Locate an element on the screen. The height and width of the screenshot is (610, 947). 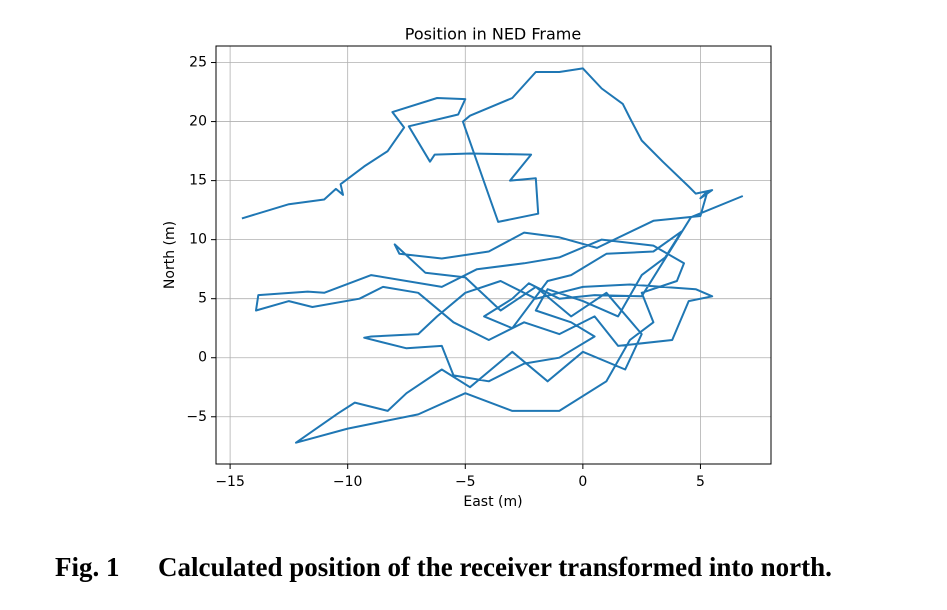
y-tick-label: 10 is located at coordinates (198, 240).